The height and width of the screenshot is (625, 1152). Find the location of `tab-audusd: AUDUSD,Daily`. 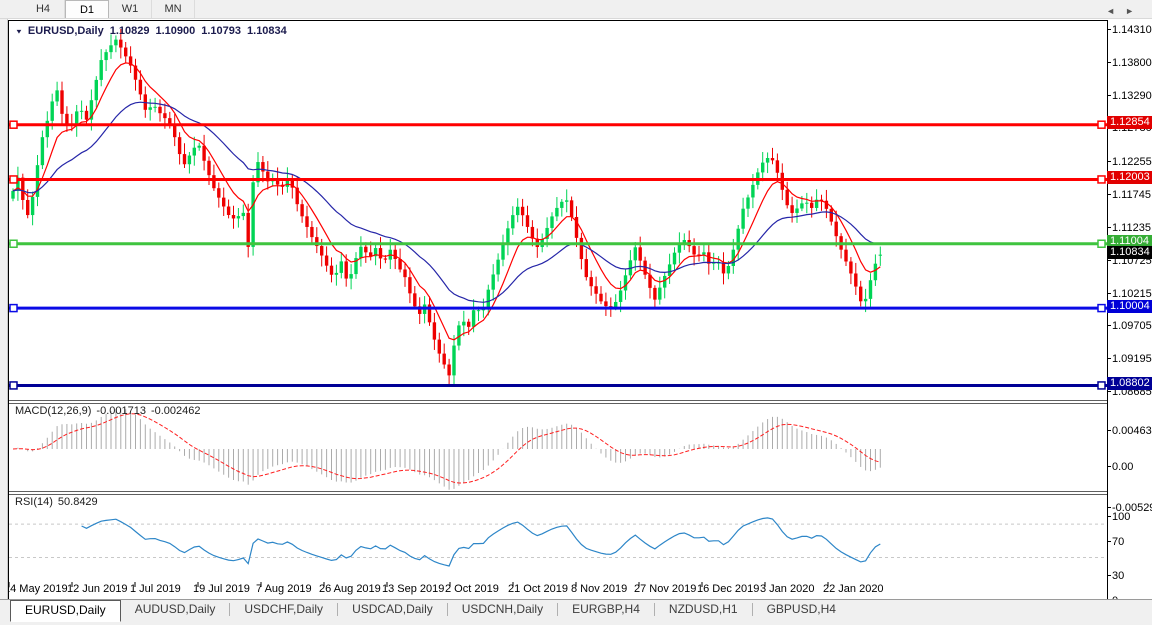

tab-audusd: AUDUSD,Daily is located at coordinates (175, 609).